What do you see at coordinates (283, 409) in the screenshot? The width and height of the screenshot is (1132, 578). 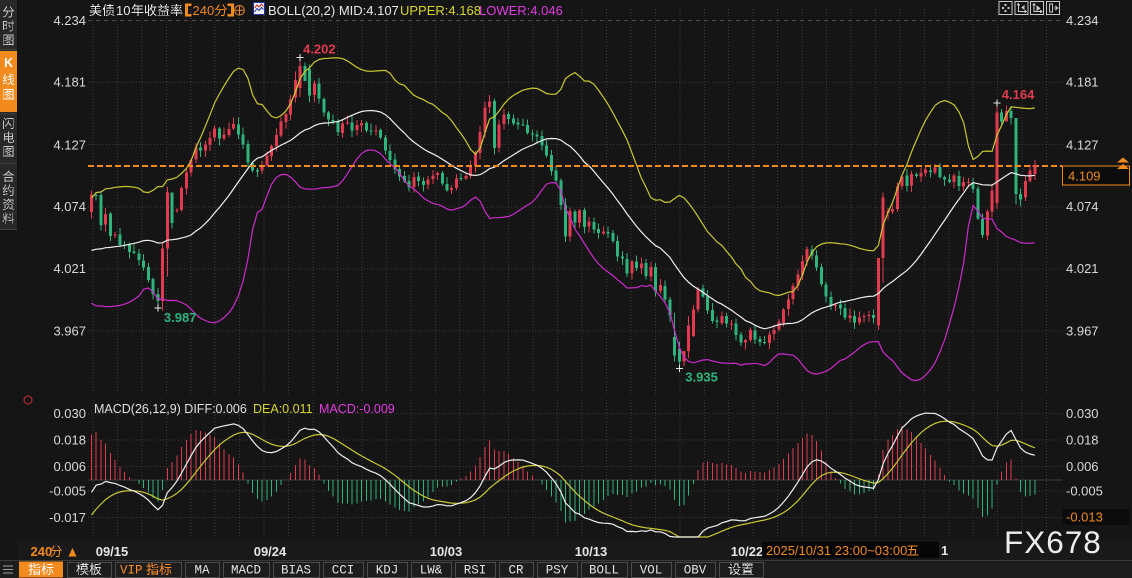 I see `svg-text: DEA:0.011` at bounding box center [283, 409].